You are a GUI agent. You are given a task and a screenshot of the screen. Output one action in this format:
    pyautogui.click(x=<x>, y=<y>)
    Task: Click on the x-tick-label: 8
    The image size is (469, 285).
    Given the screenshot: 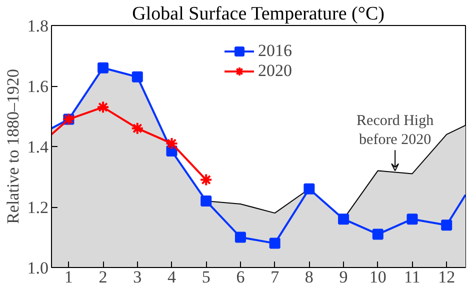 What is the action you would take?
    pyautogui.click(x=309, y=276)
    